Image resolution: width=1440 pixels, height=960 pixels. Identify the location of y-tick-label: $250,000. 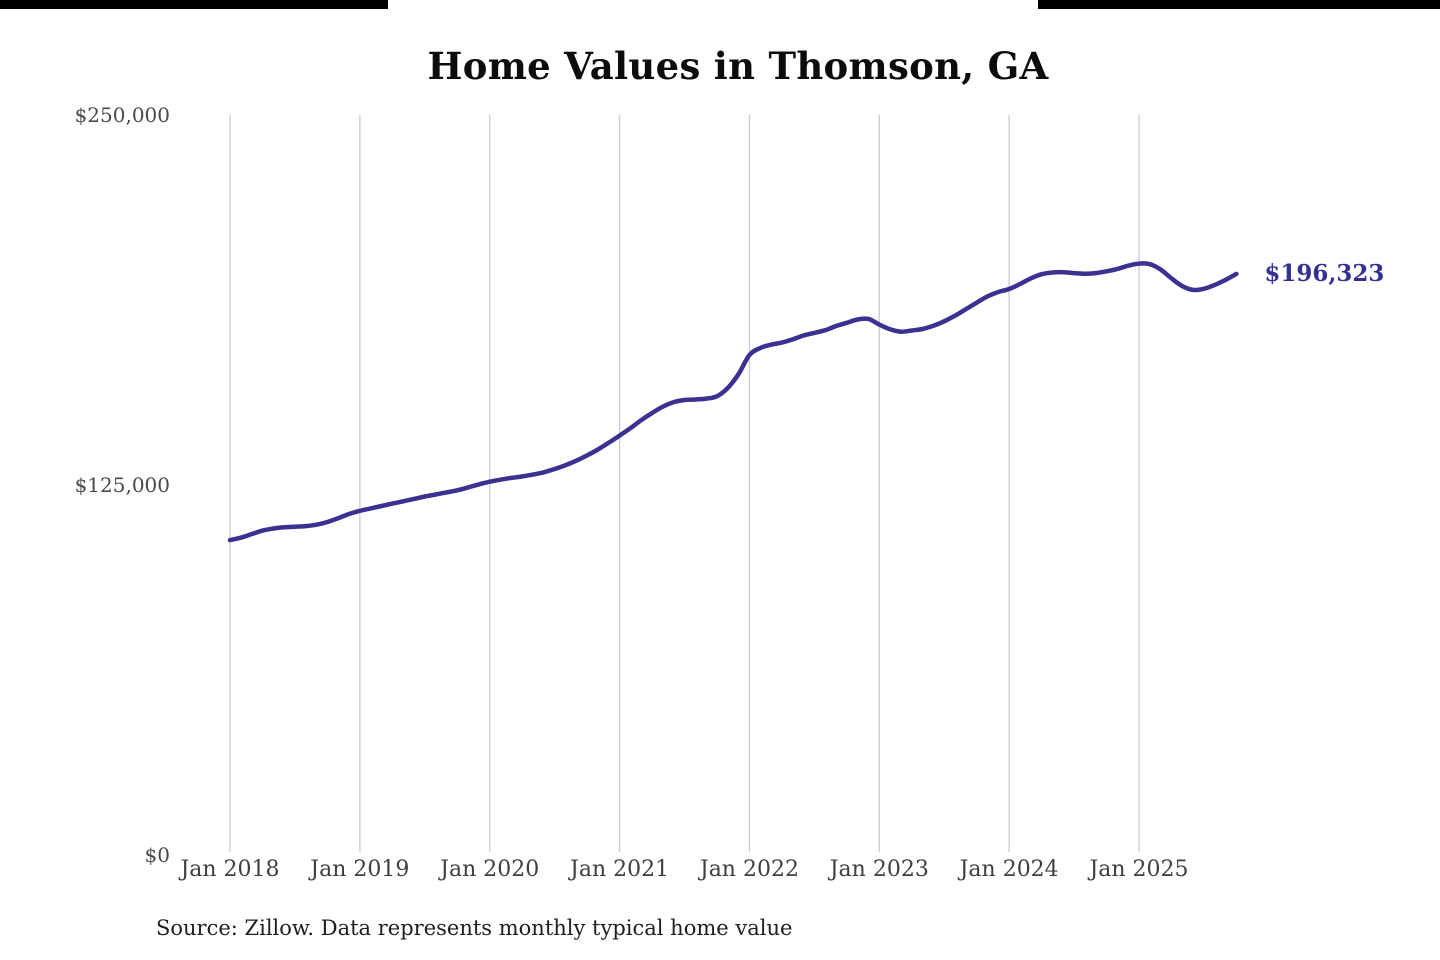
(122, 115).